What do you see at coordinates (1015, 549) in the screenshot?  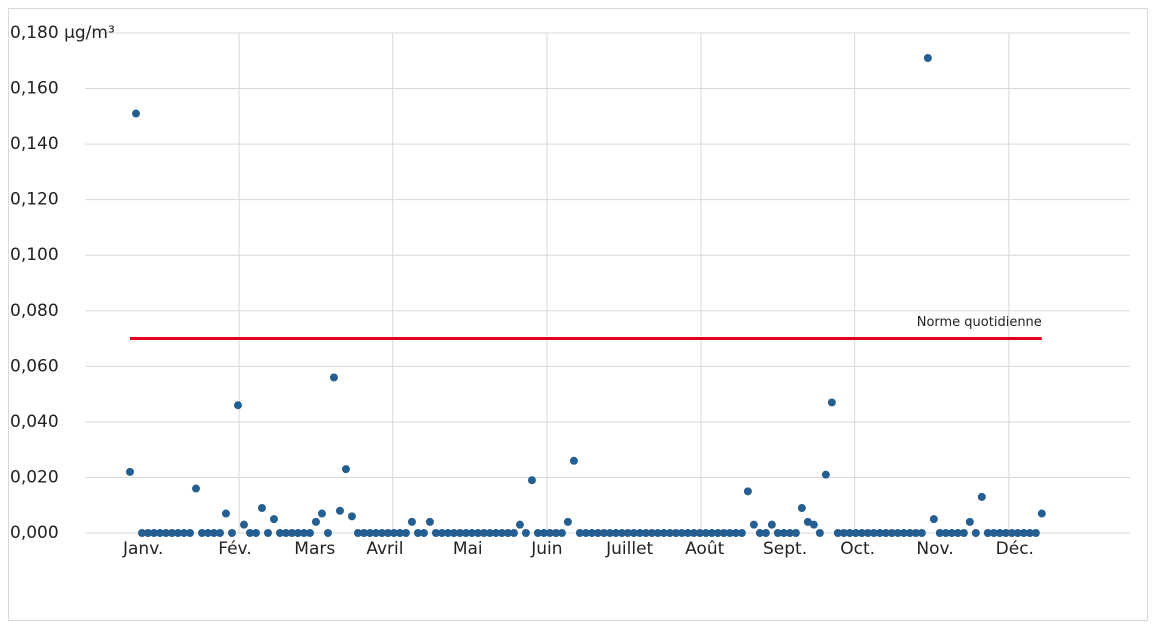 I see `x-tick-label: Déc.` at bounding box center [1015, 549].